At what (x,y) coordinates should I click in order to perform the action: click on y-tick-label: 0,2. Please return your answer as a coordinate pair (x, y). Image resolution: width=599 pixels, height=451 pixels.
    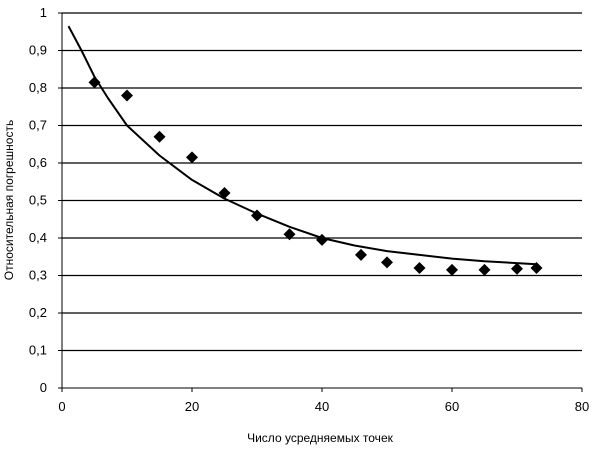
    Looking at the image, I should click on (38, 312).